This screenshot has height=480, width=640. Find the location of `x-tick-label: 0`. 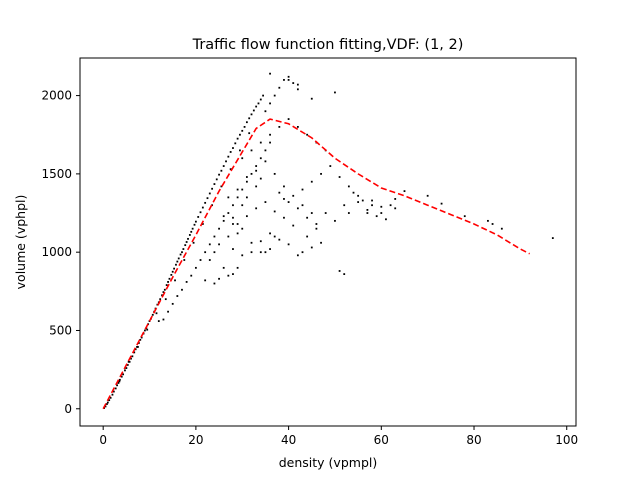

x-tick-label: 0 is located at coordinates (103, 440).